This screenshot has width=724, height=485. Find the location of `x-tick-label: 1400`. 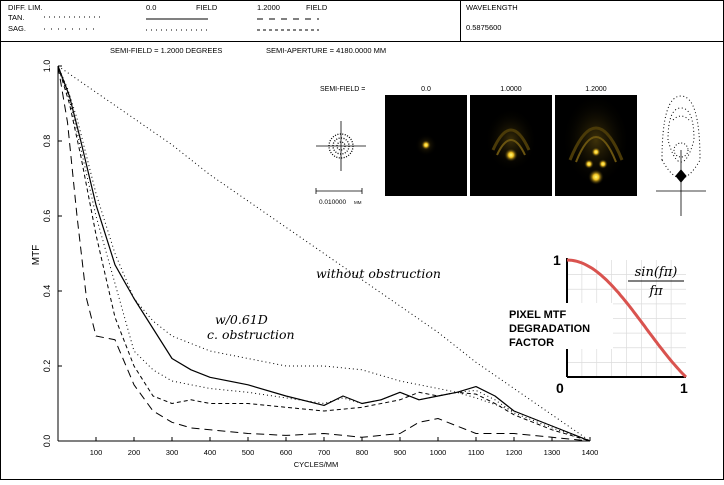

x-tick-label: 1400 is located at coordinates (590, 452).